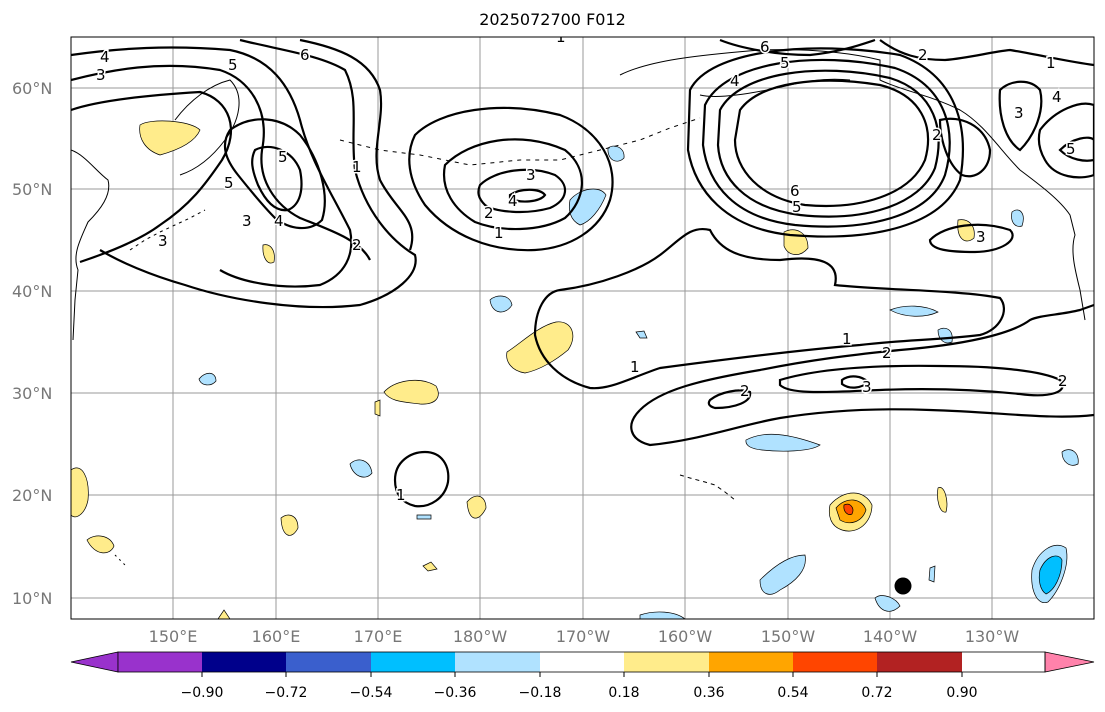 The height and width of the screenshot is (712, 1105). I want to click on lat-label: 10°N, so click(32, 598).